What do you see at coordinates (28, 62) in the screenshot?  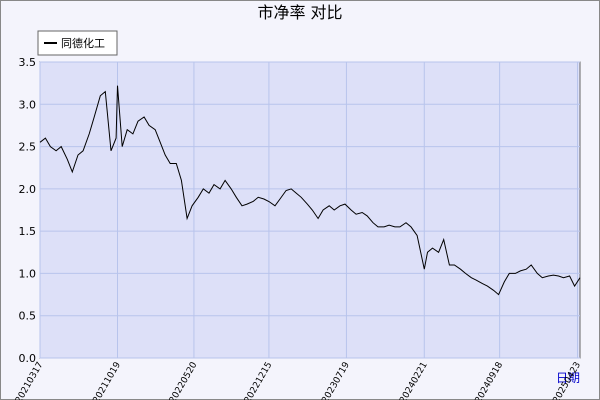 I see `y-tick-label: 3.5` at bounding box center [28, 62].